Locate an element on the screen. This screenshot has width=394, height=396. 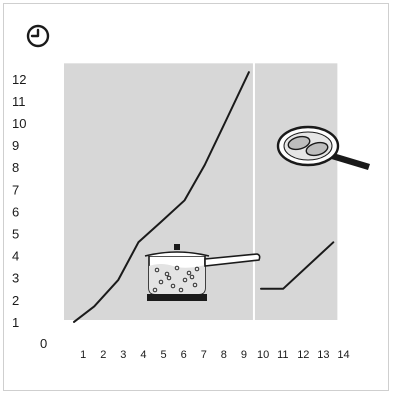
x-tick-label: 6 is located at coordinates (184, 355).